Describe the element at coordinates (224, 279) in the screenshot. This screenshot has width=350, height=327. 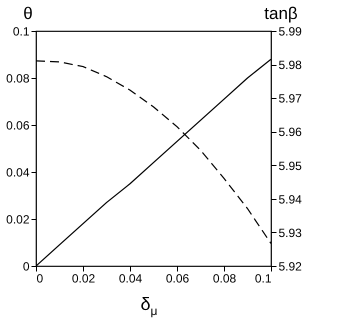
I see `x-tick-label: 0.08` at that location.